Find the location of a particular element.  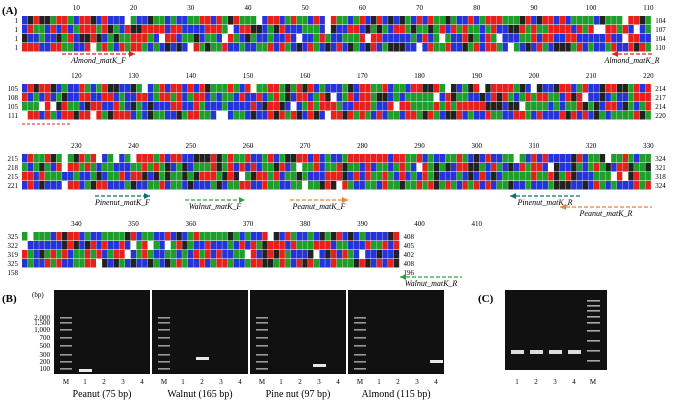

gel-caption: Walnut (165 bp) is located at coordinates (199, 394).